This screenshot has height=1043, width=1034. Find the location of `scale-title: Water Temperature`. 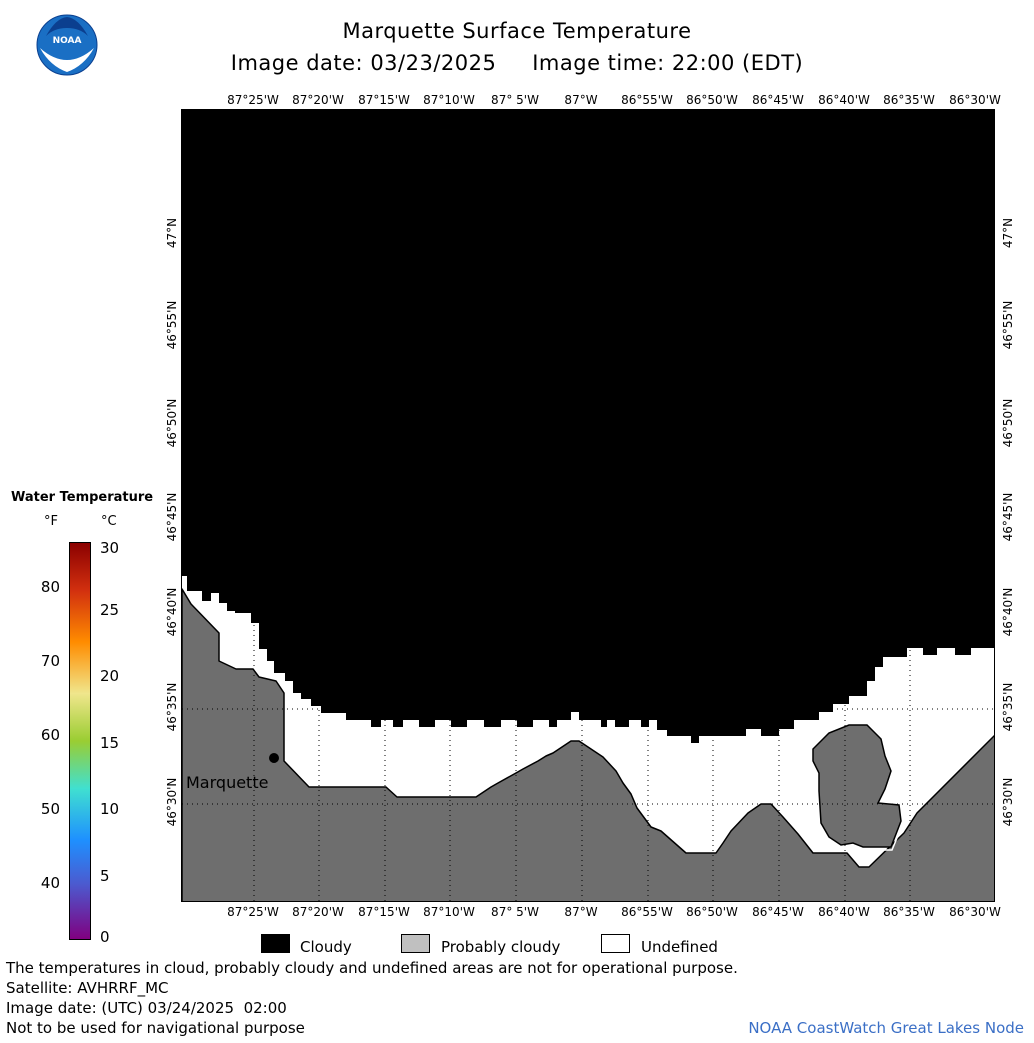

scale-title: Water Temperature is located at coordinates (82, 497).